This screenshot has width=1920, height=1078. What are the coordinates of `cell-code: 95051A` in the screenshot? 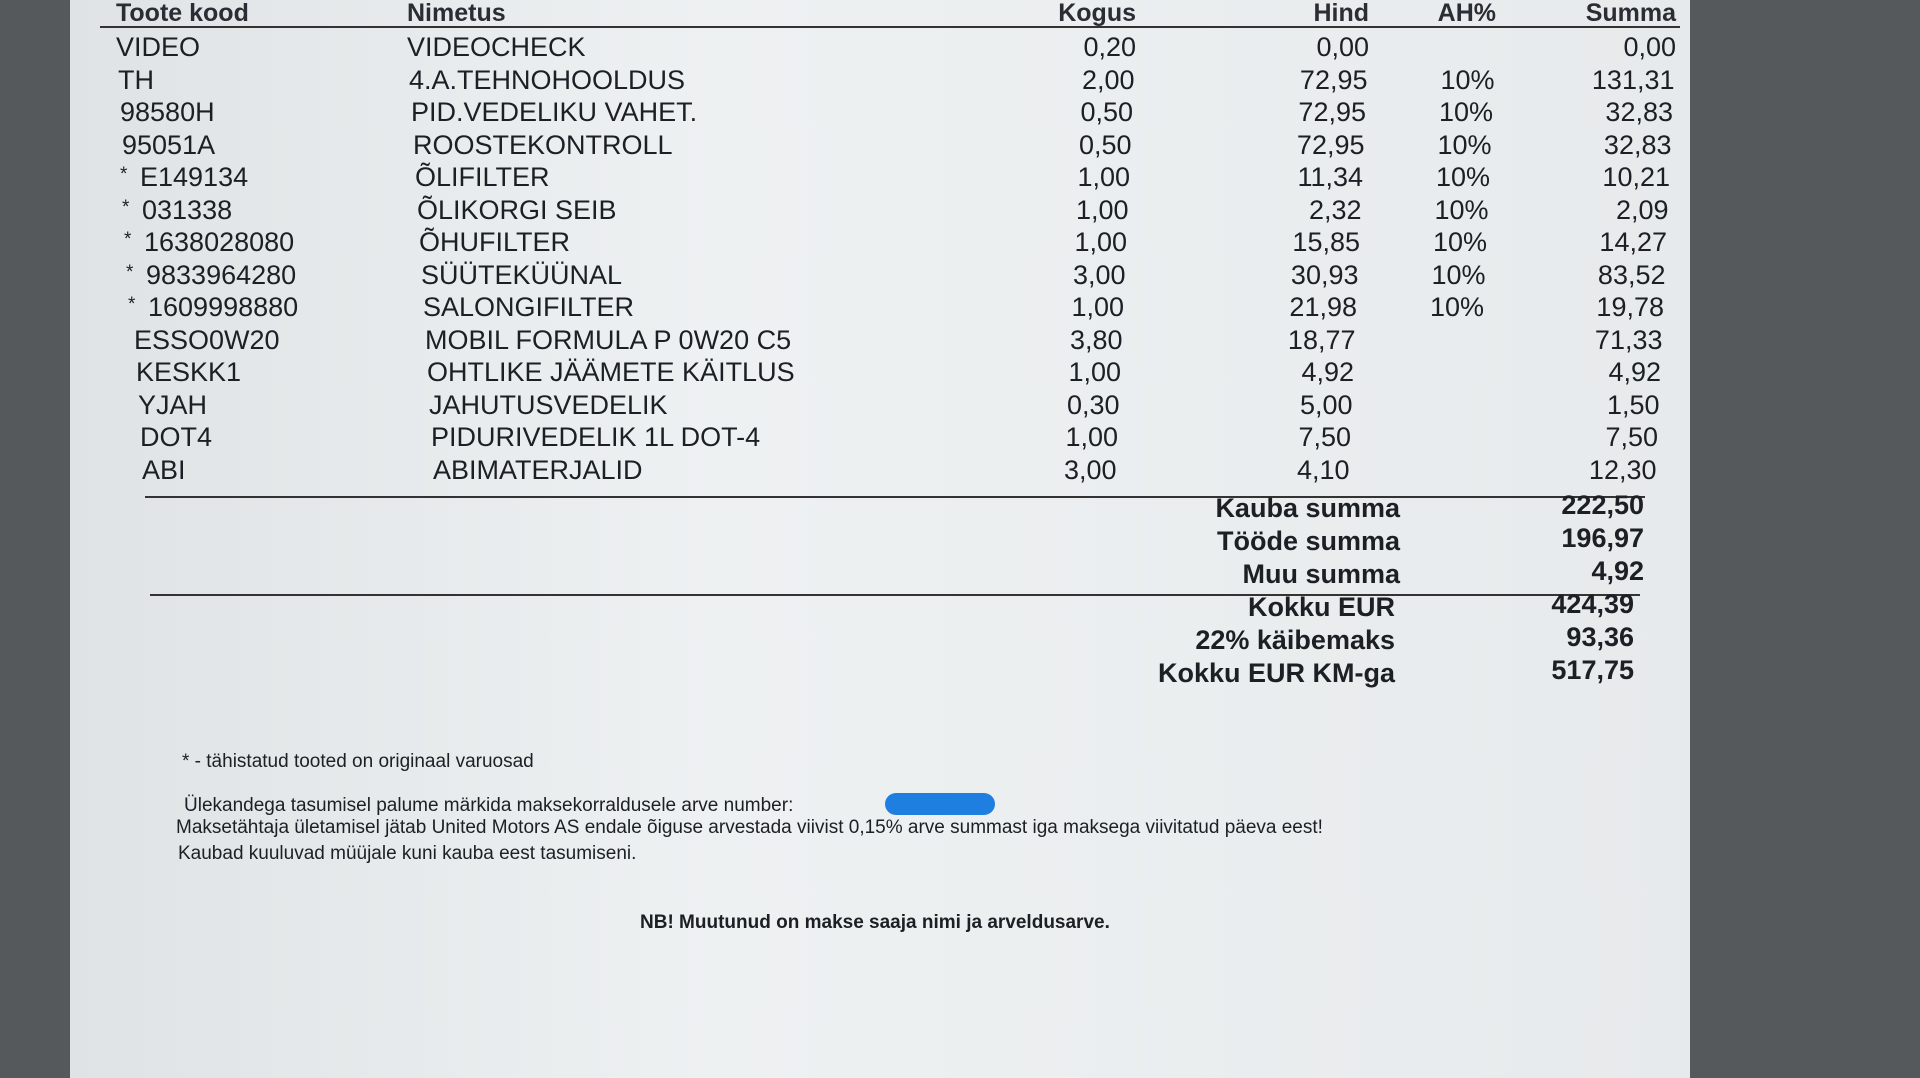 It's located at (169, 144).